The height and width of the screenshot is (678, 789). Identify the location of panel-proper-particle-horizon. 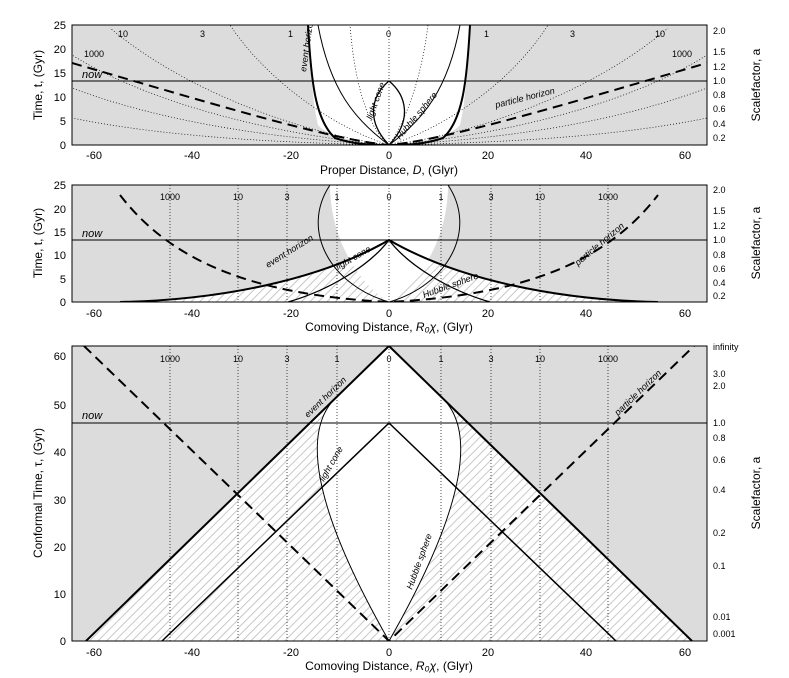
(389, 103).